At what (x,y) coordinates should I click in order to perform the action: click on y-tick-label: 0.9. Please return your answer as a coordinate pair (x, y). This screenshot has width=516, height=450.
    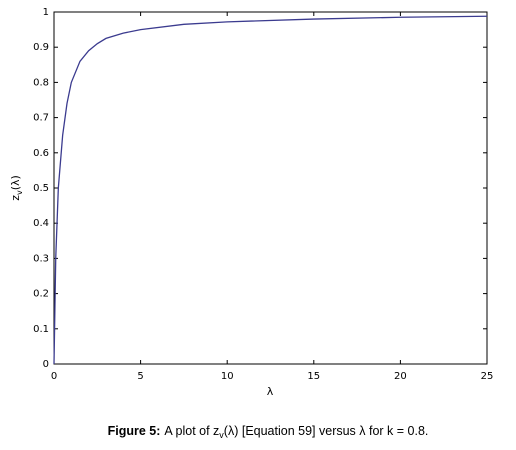
    Looking at the image, I should click on (41, 47).